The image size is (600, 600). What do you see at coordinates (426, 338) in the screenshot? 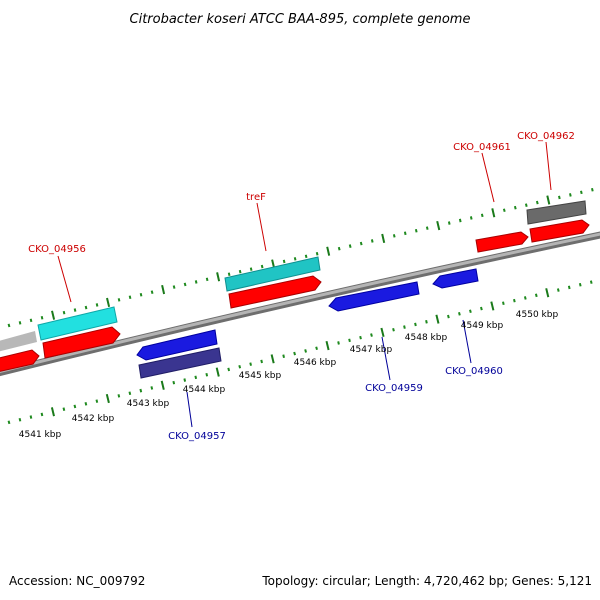
I see `tick-label: 4548 kbp` at bounding box center [426, 338].